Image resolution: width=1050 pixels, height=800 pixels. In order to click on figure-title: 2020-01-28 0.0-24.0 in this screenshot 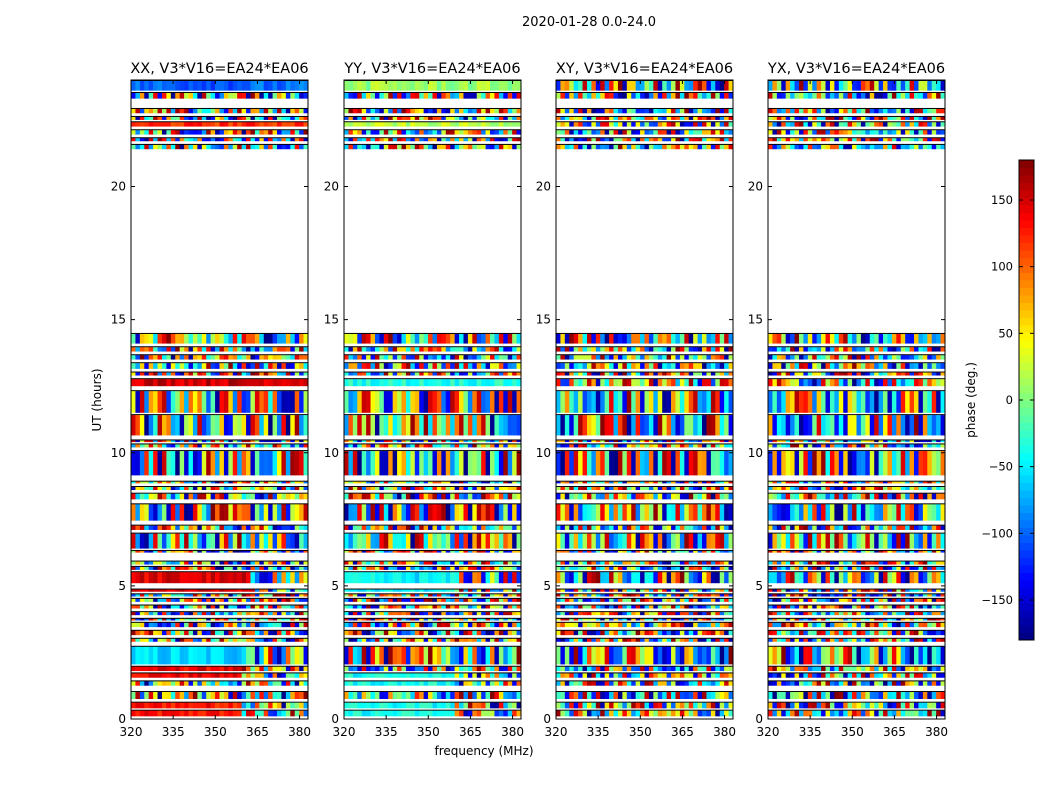, I will do `click(589, 22)`.